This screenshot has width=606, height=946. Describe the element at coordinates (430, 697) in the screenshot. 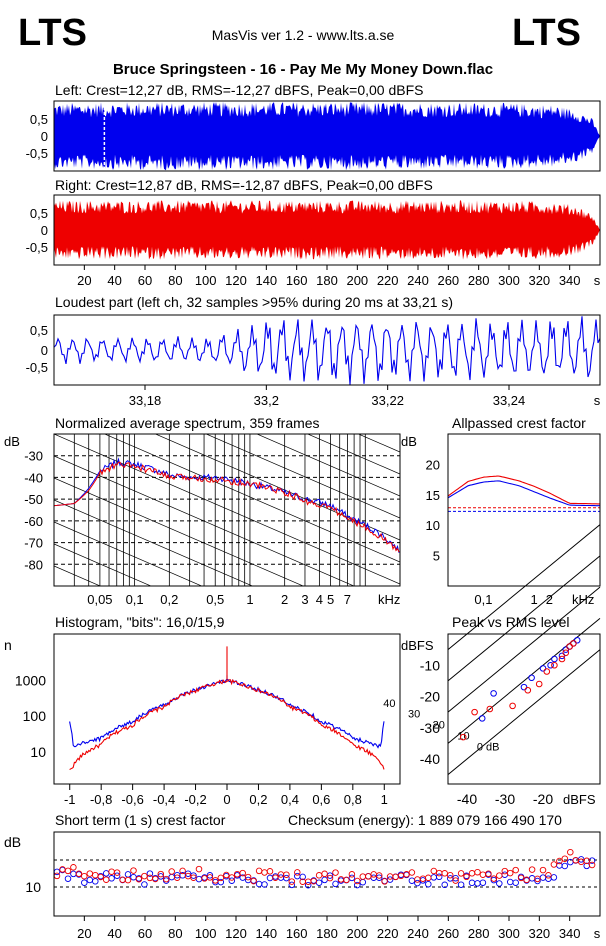

I see `peakrms-ytick-label: -20` at that location.